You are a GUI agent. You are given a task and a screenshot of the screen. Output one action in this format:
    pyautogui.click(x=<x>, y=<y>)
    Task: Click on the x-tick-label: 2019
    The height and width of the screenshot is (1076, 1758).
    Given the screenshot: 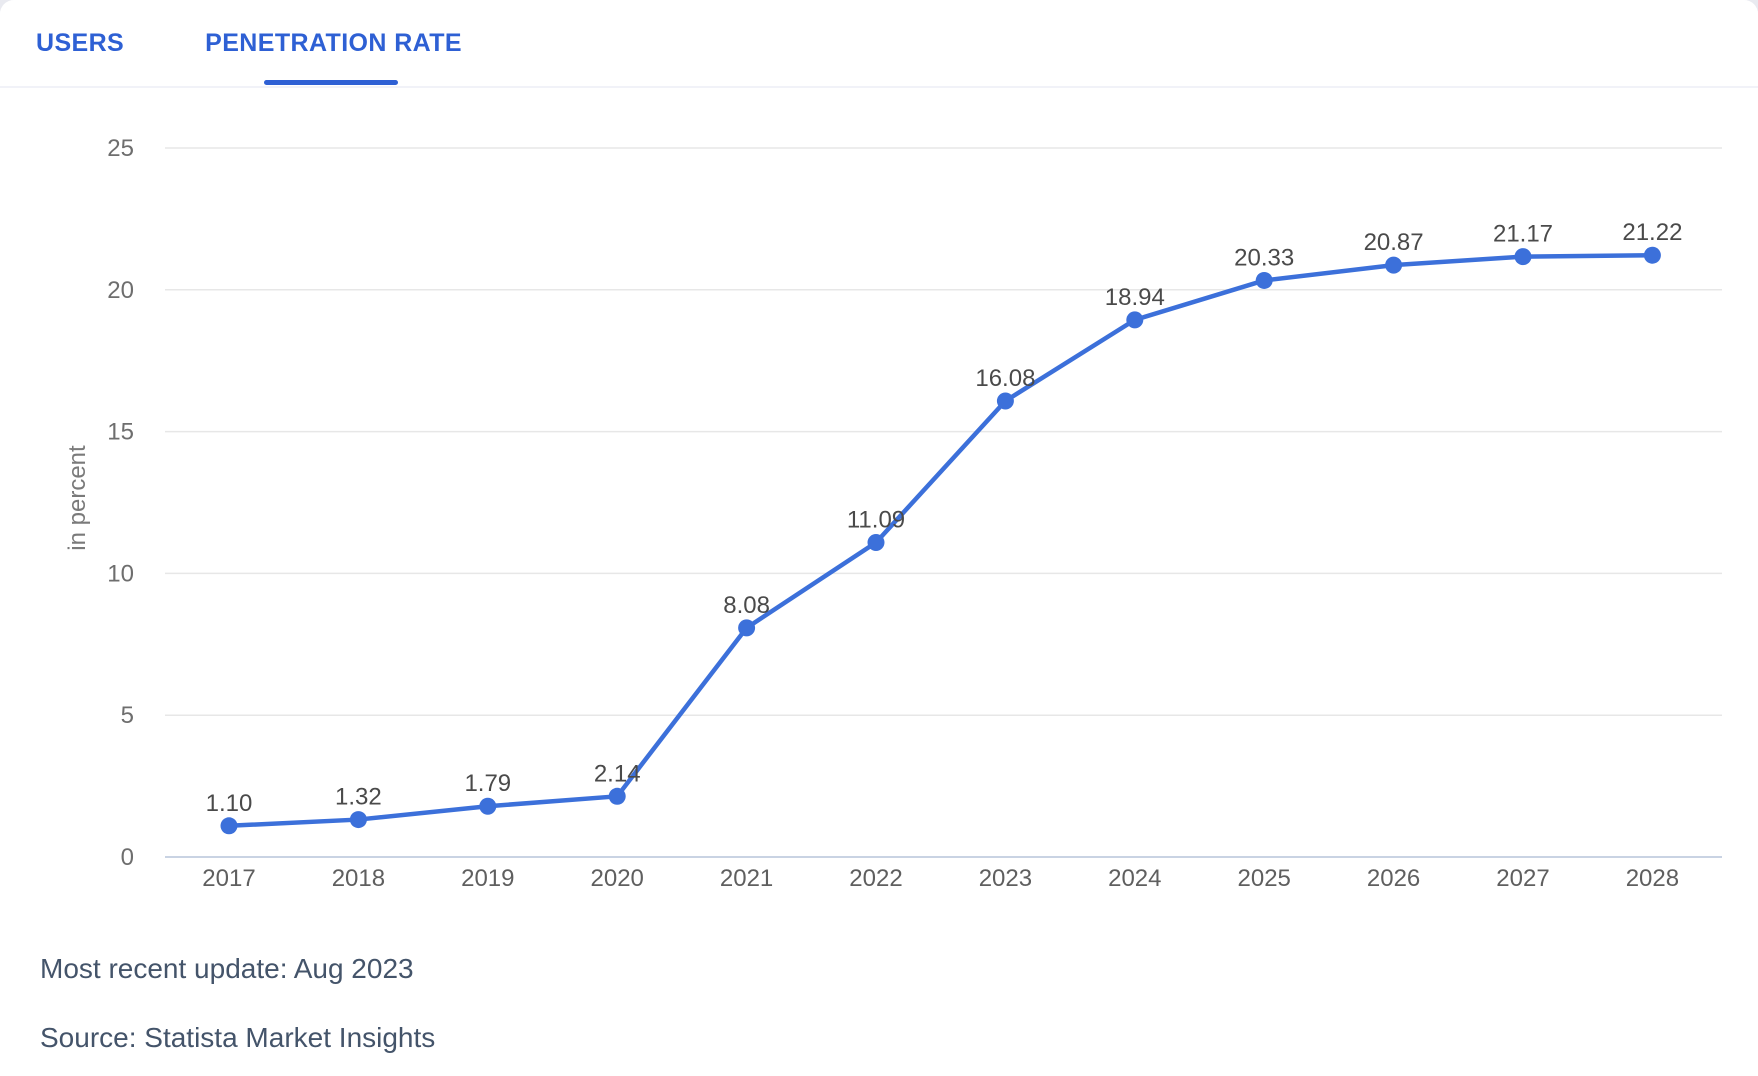 What is the action you would take?
    pyautogui.click(x=487, y=878)
    